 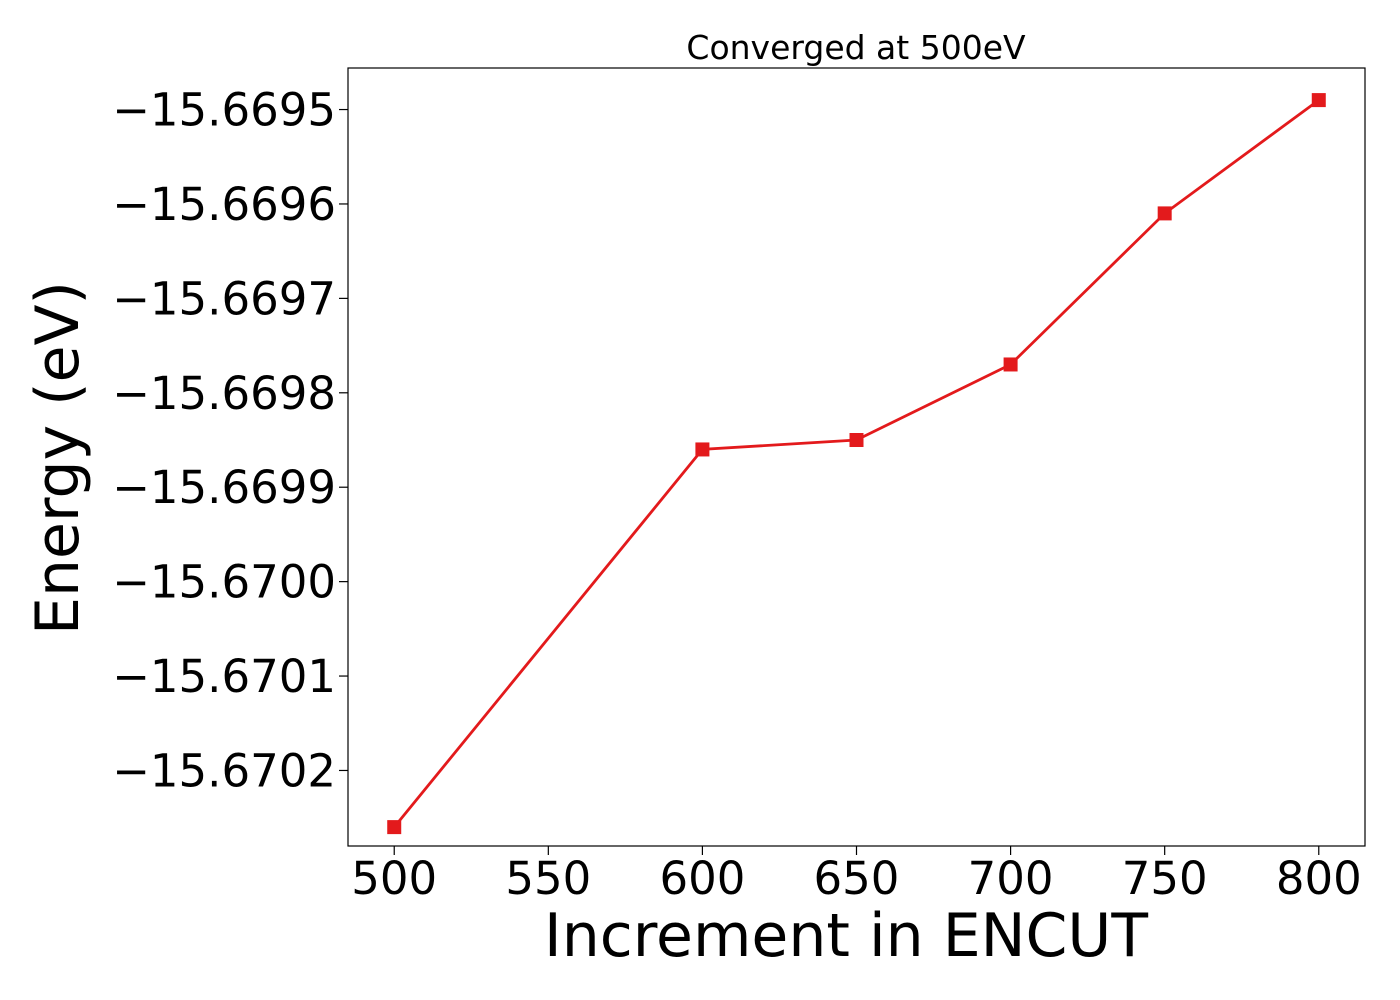 What do you see at coordinates (1165, 878) in the screenshot?
I see `x-tick-label: 750` at bounding box center [1165, 878].